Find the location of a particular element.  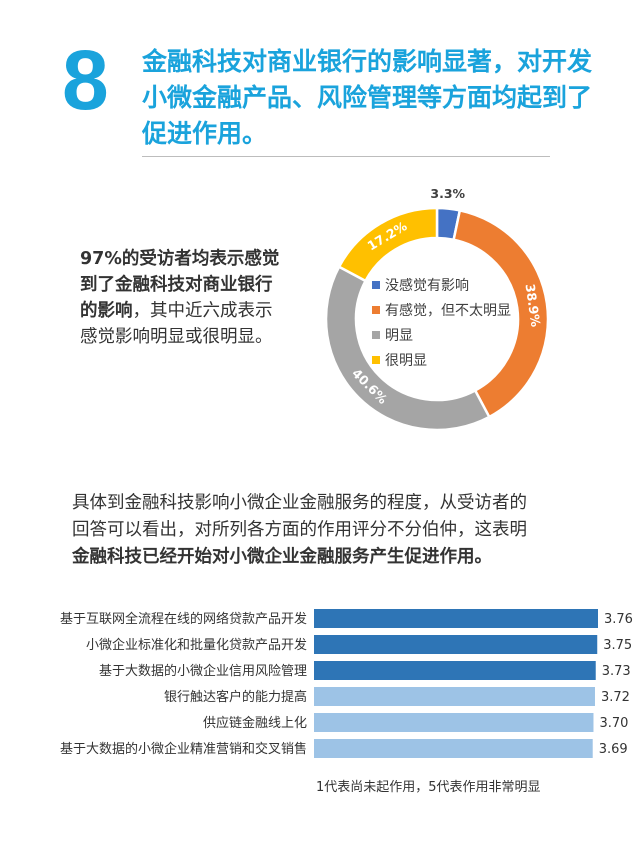

donut-legend: 没感觉有影响 有感觉，但不太明显 明显 很明显 is located at coordinates (441, 322).